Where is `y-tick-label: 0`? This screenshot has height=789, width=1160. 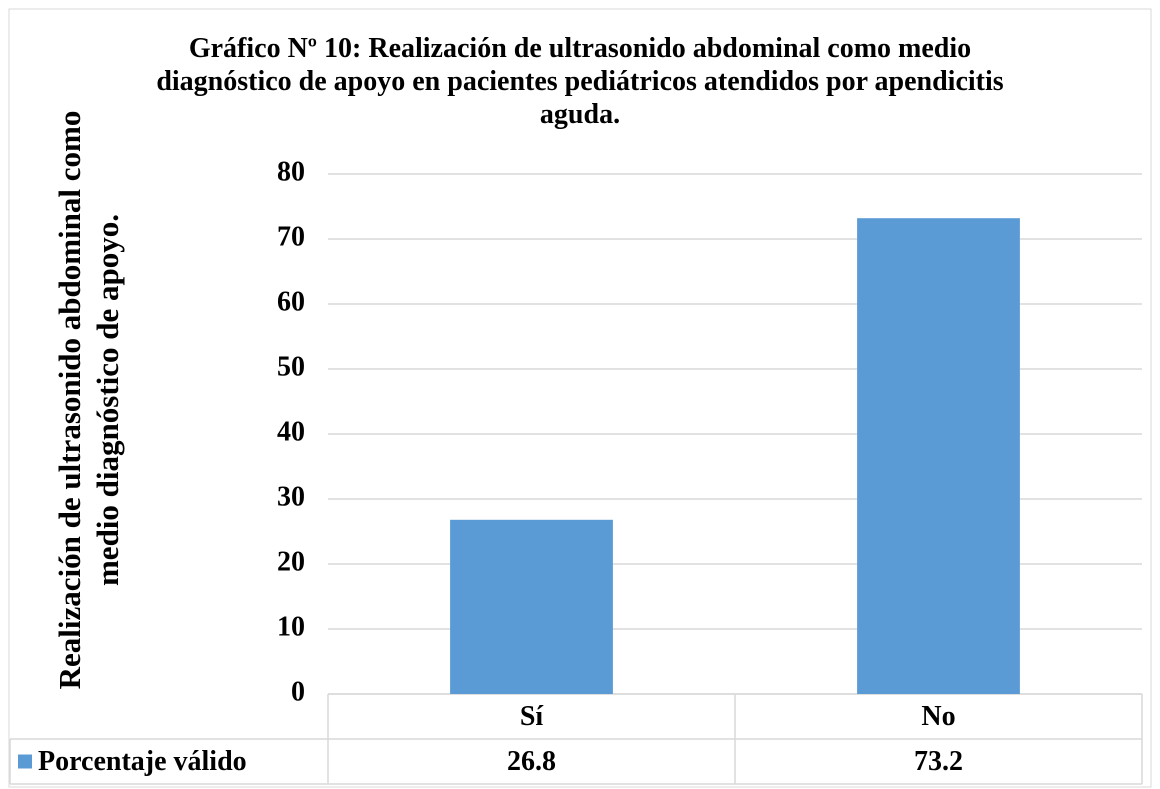 y-tick-label: 0 is located at coordinates (298, 691).